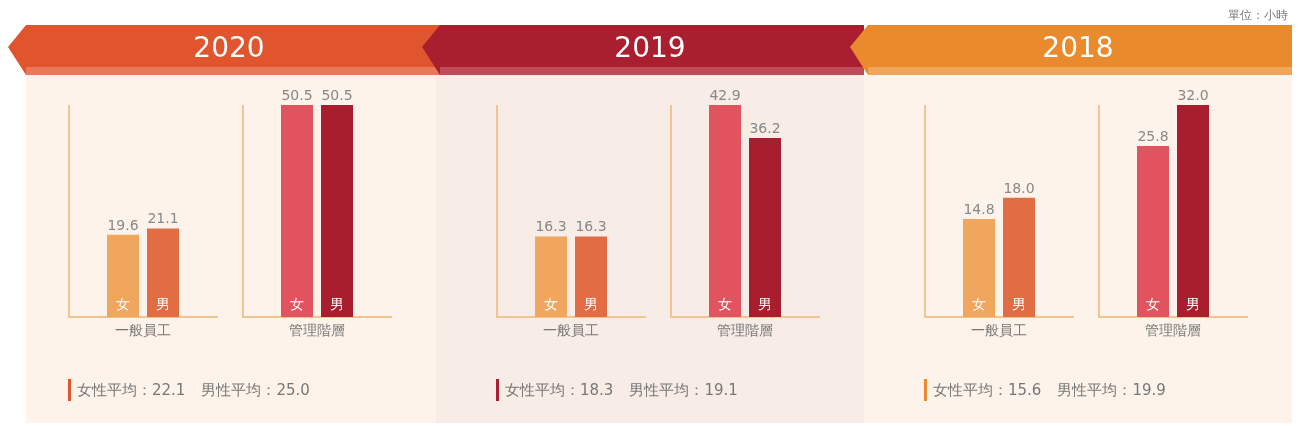  Describe the element at coordinates (979, 208) in the screenshot. I see `data-label: 14.8` at that location.